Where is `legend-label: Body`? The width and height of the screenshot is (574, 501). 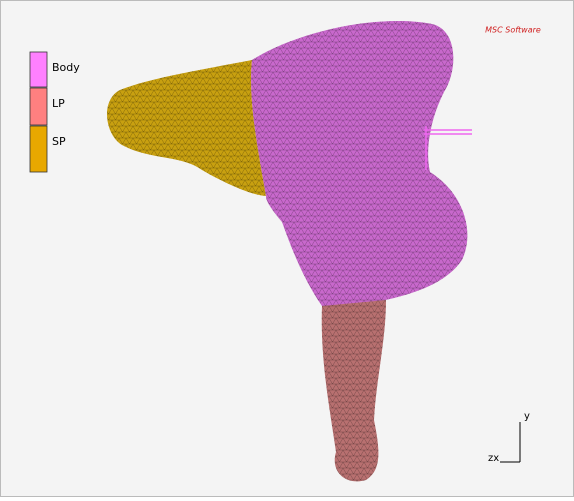
legend-label: Body is located at coordinates (66, 67).